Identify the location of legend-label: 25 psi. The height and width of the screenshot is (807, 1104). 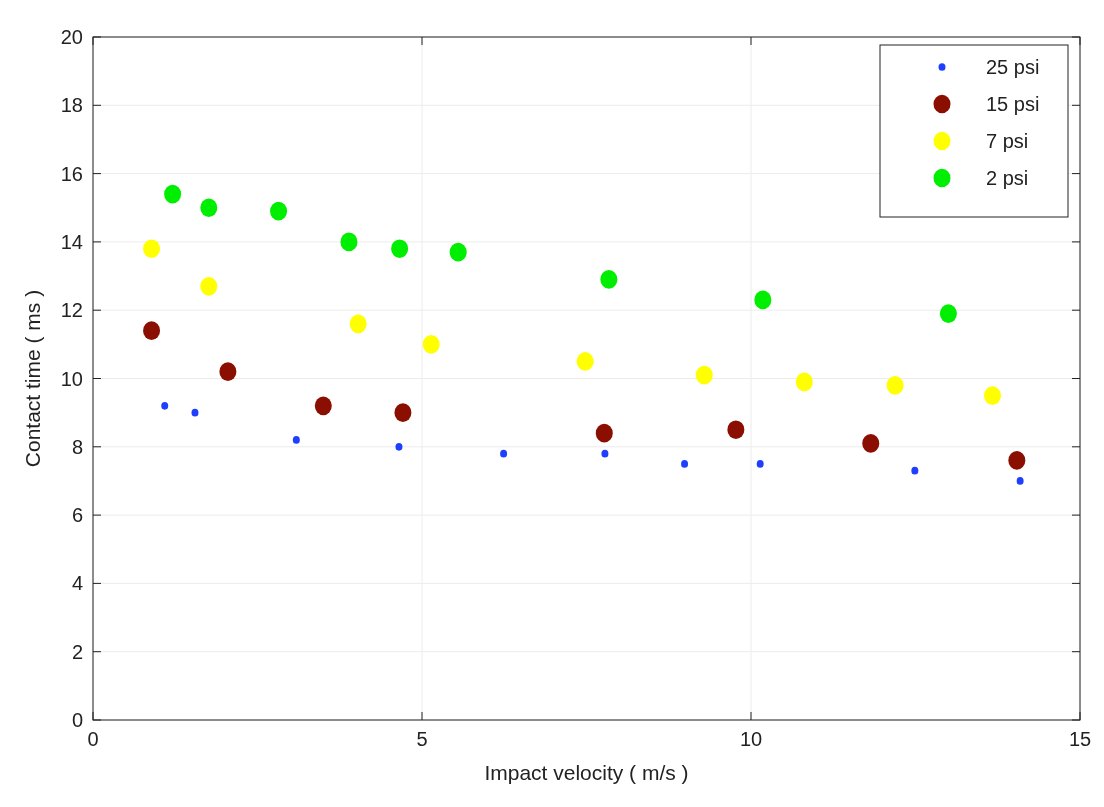
(1013, 67).